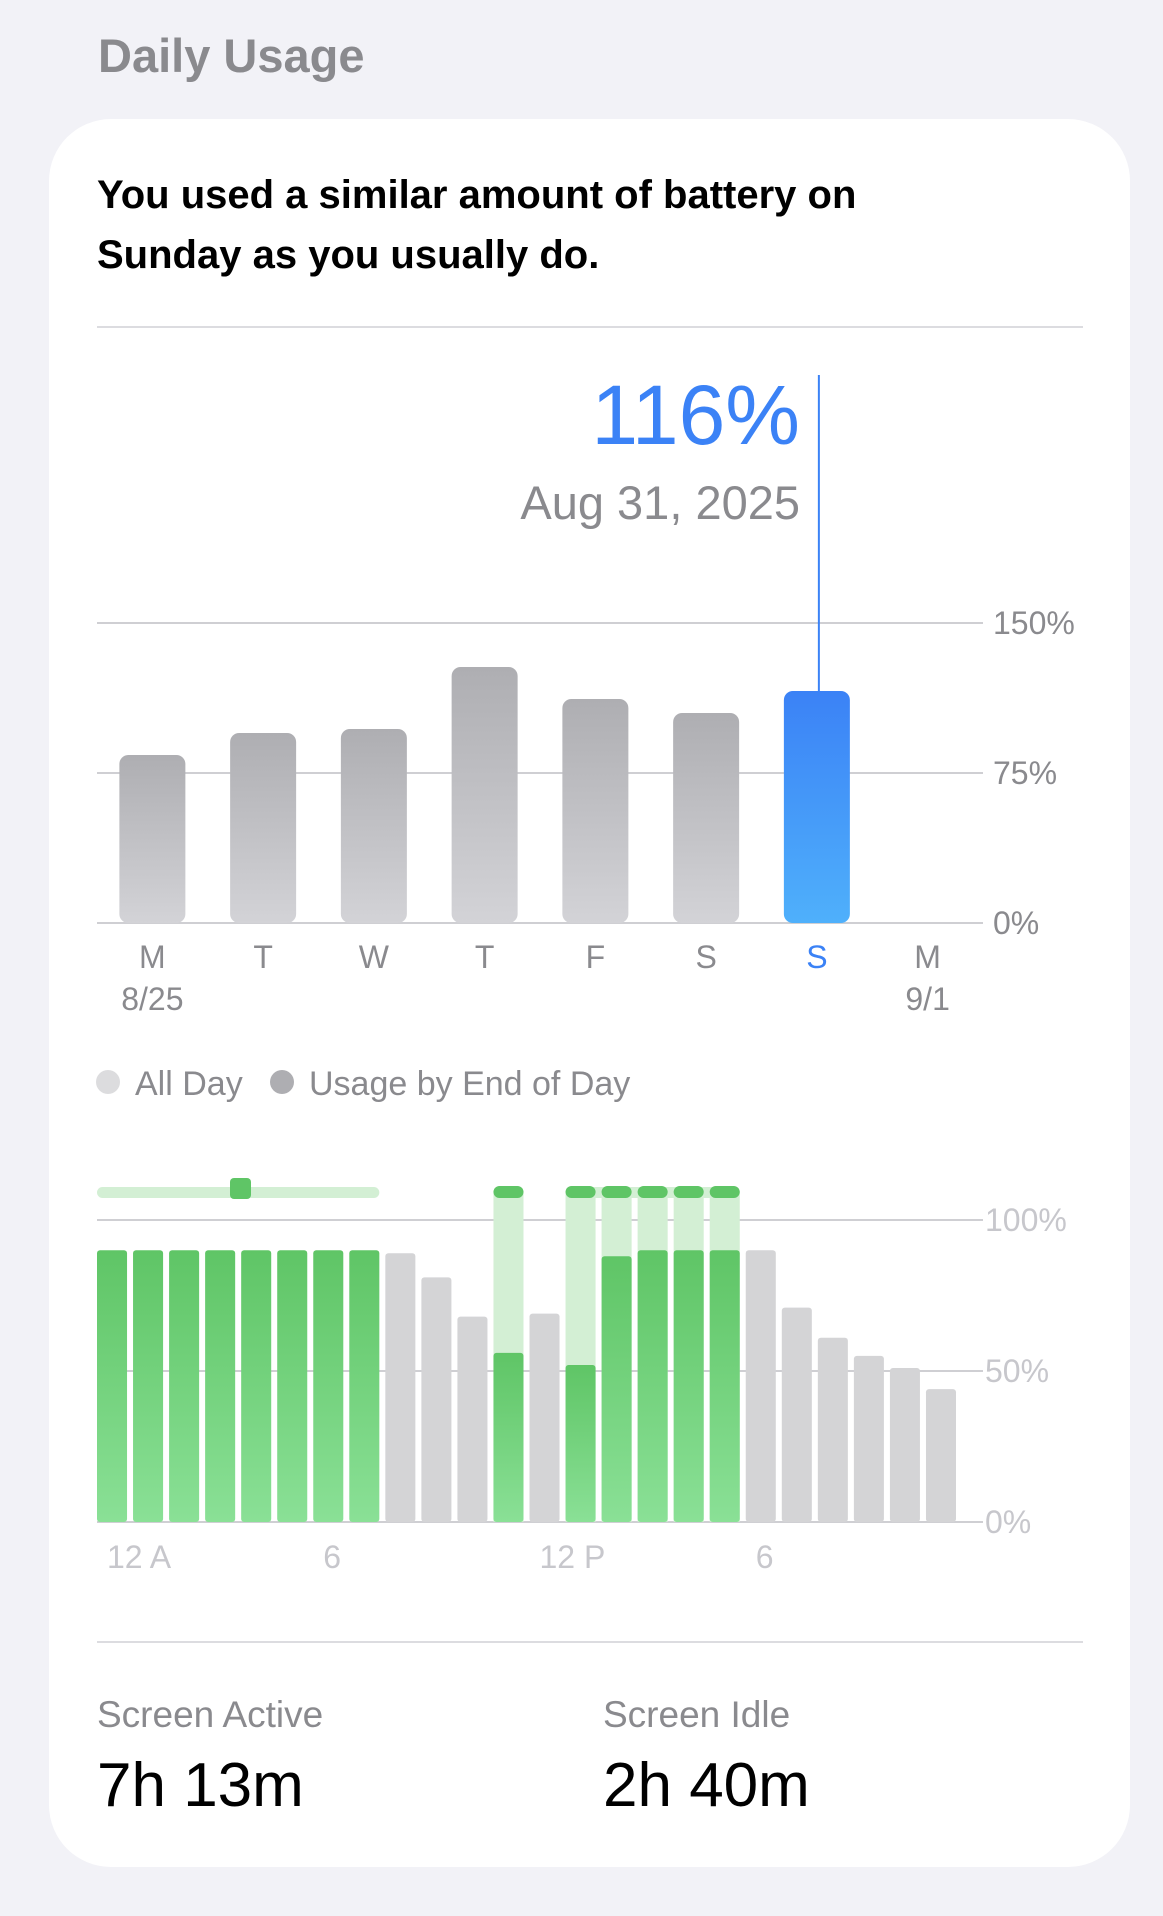  I want to click on legend-all-day-dot, so click(108, 1082).